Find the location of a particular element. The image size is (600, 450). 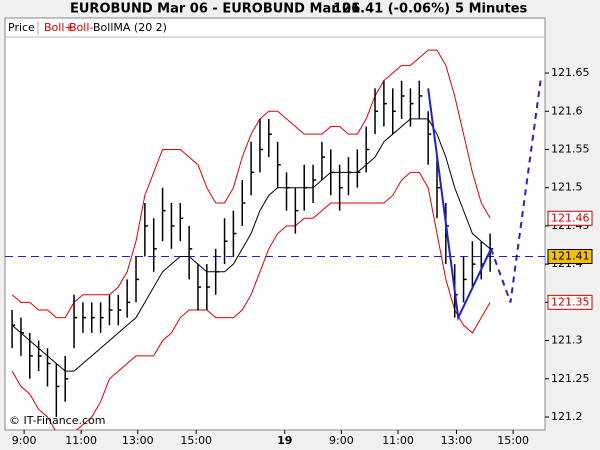

y-tick-label: 121.65 is located at coordinates (570, 72).